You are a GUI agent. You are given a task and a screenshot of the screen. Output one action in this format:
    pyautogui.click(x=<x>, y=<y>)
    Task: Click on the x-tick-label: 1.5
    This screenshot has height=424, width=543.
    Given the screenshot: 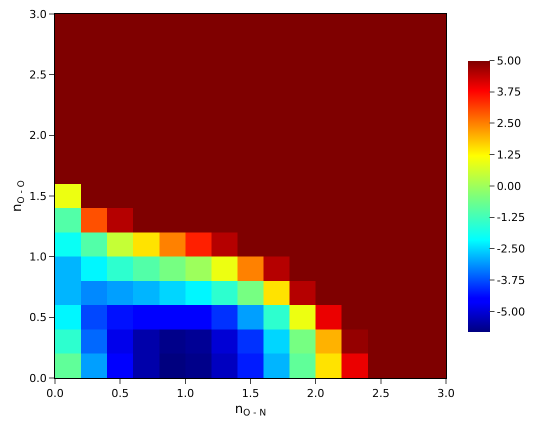 What is the action you would take?
    pyautogui.click(x=251, y=393)
    